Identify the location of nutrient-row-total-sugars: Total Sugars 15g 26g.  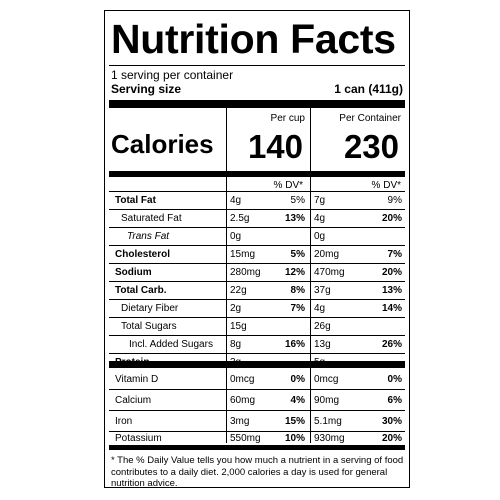
(257, 326).